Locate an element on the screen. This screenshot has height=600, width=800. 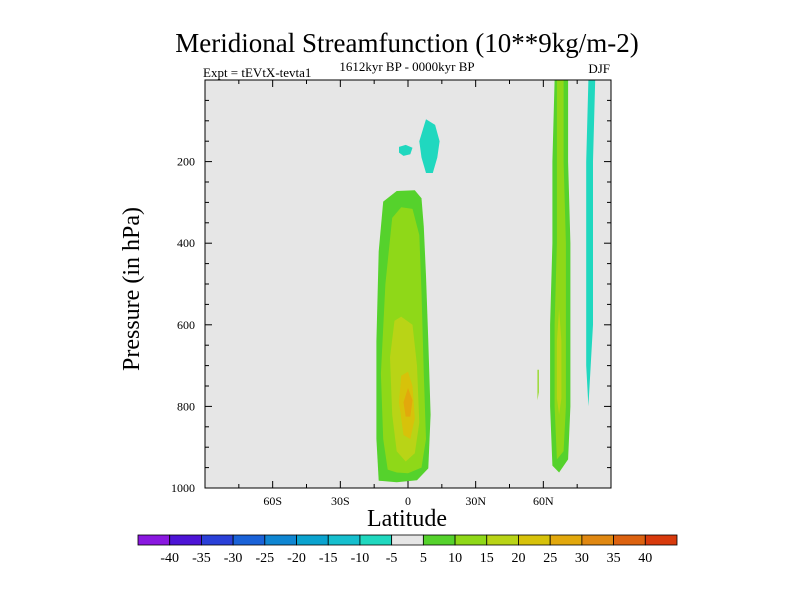
y-tick-label: 200 is located at coordinates (186, 162).